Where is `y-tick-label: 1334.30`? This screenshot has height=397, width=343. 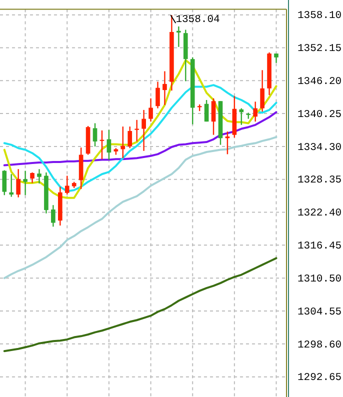
y-tick-label: 1334.30 is located at coordinates (320, 148).